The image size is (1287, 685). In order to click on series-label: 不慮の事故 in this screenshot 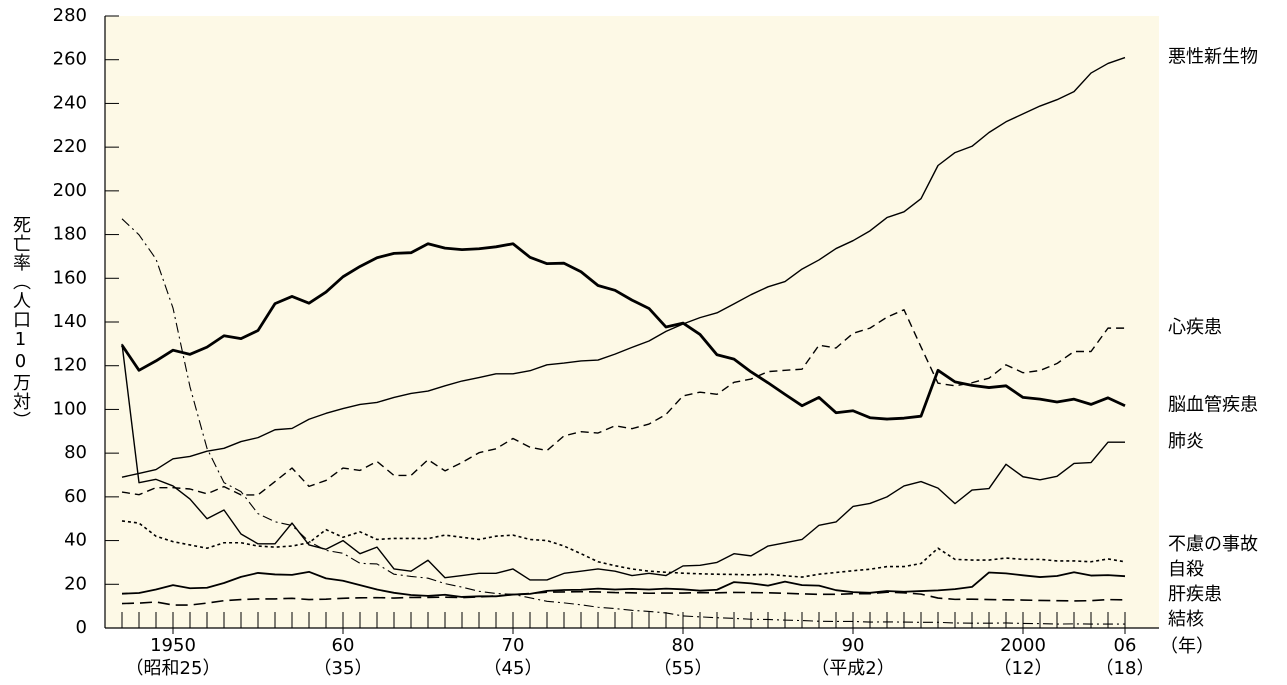, I will do `click(1213, 544)`.